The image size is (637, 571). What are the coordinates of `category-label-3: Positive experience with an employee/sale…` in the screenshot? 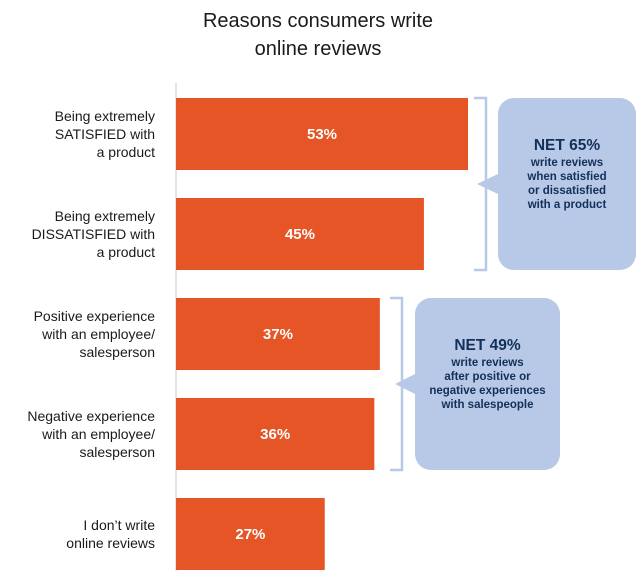 It's located at (95, 334).